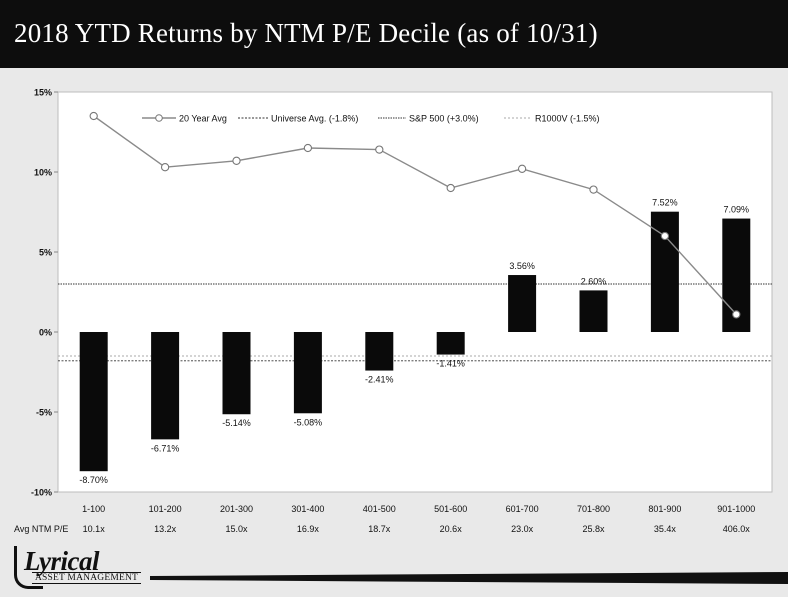 This screenshot has width=788, height=597. Describe the element at coordinates (522, 529) in the screenshot. I see `pe-value: 23.0x` at that location.